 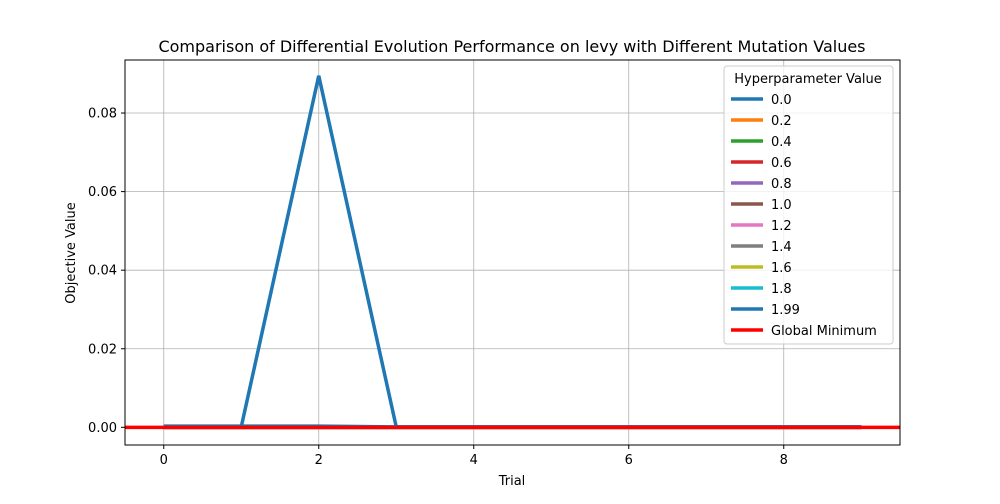 I want to click on legend-label: 0.6, so click(x=781, y=163).